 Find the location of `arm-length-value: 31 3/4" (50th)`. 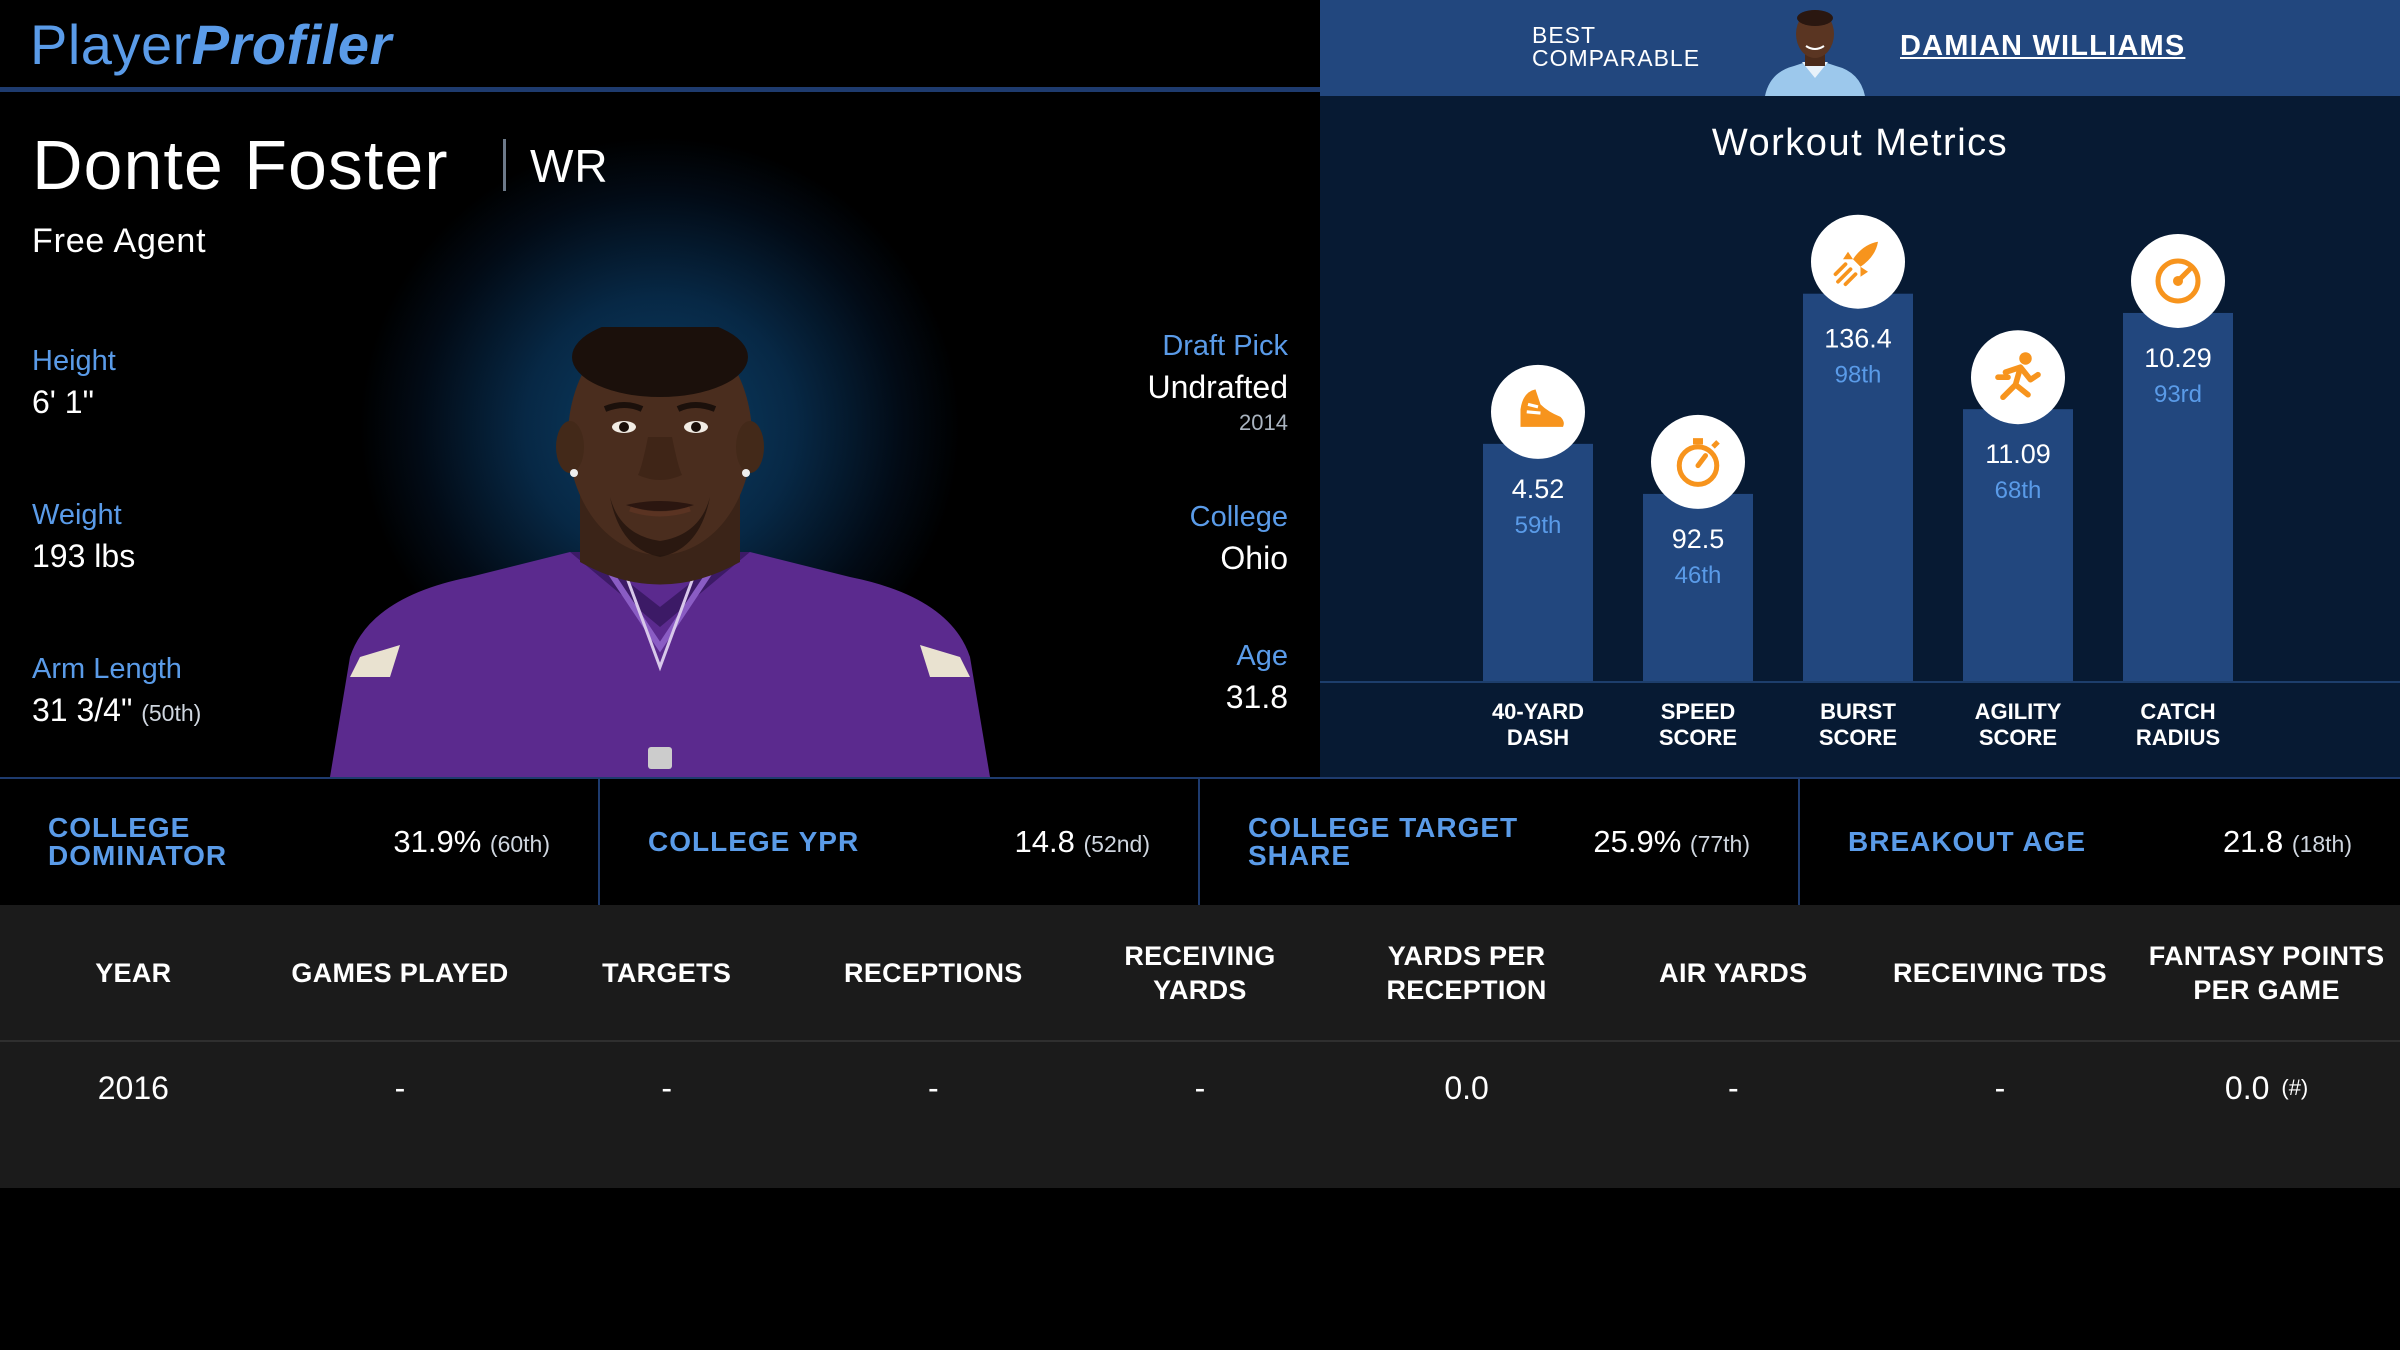

arm-length-value: 31 3/4" (50th) is located at coordinates (116, 710).